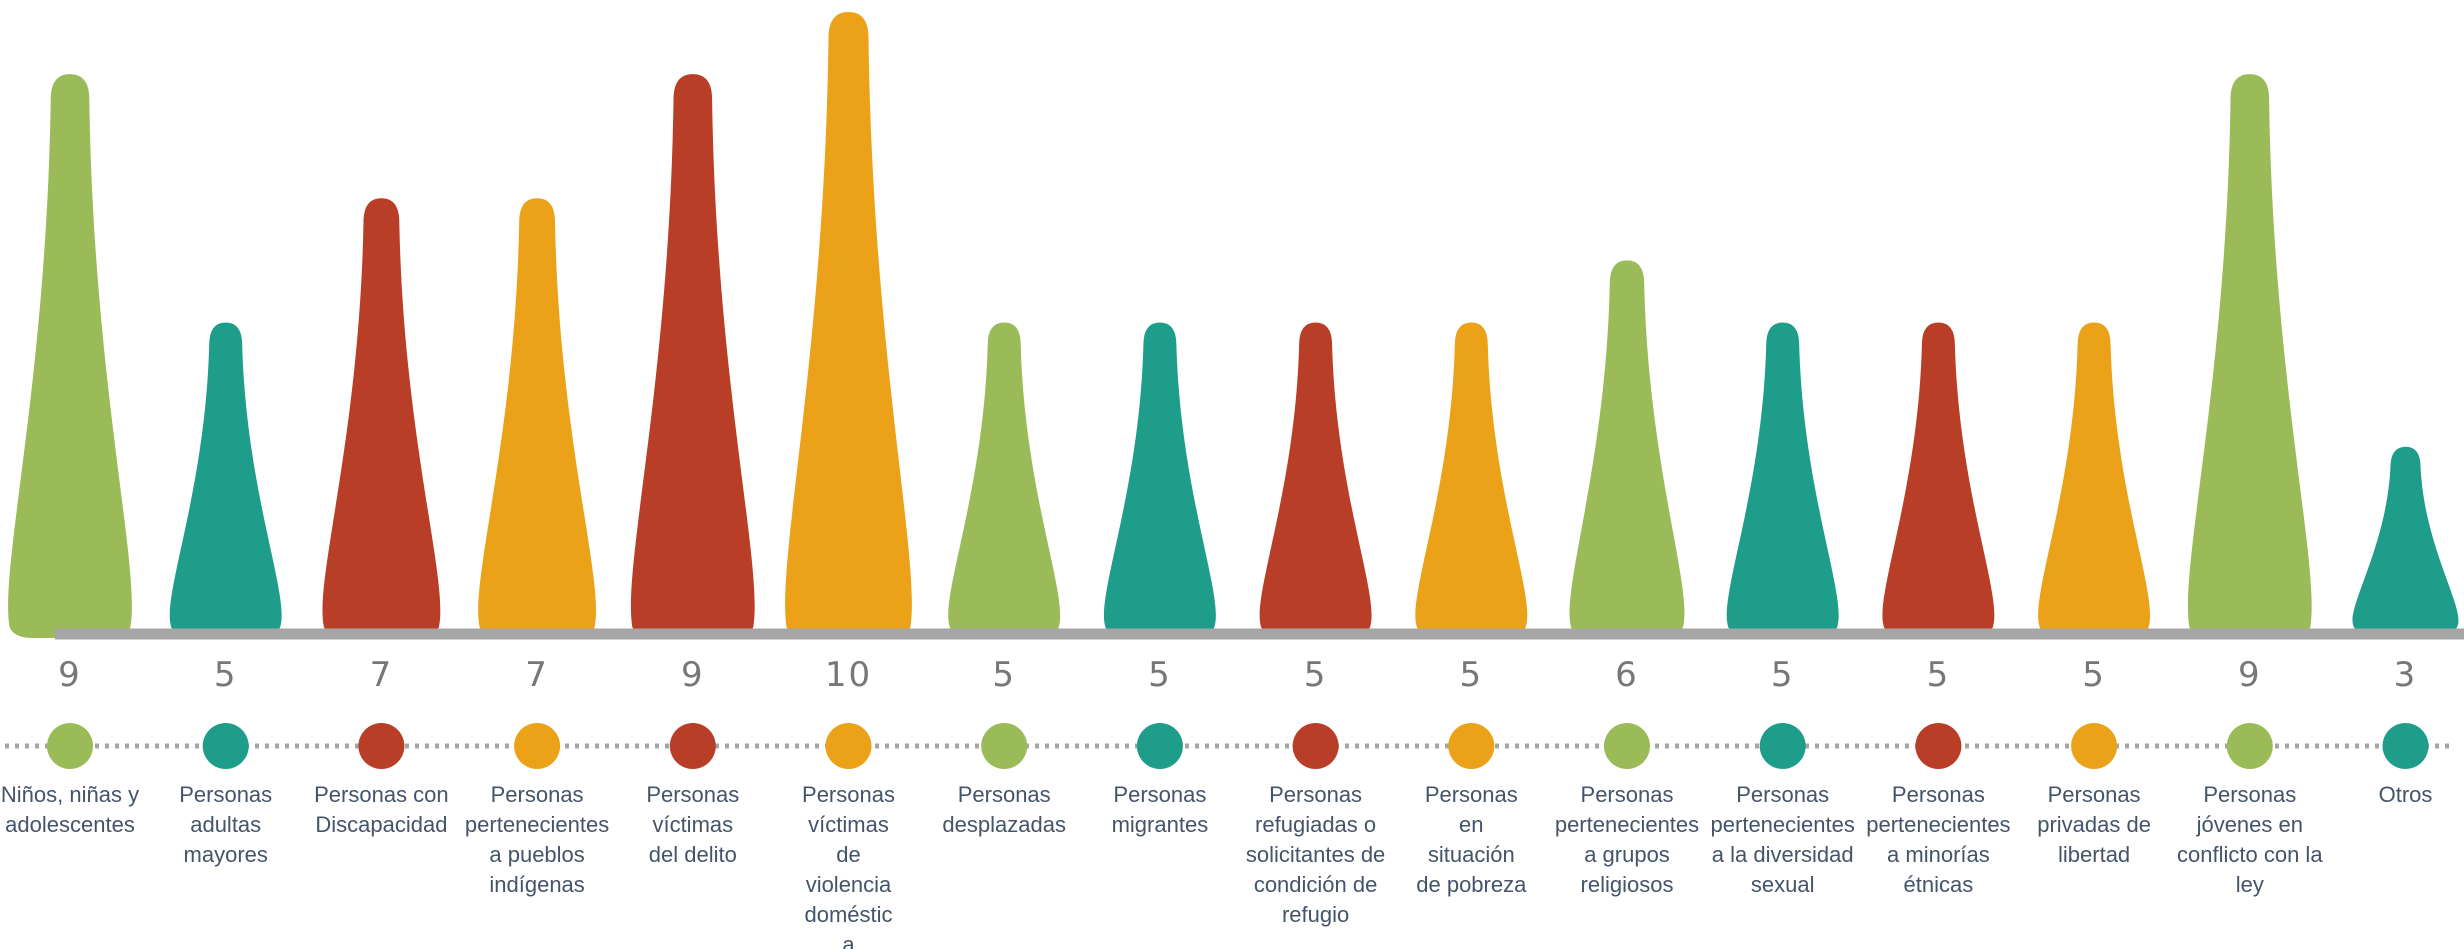  Describe the element at coordinates (2405, 542) in the screenshot. I see `bar-otros` at that location.